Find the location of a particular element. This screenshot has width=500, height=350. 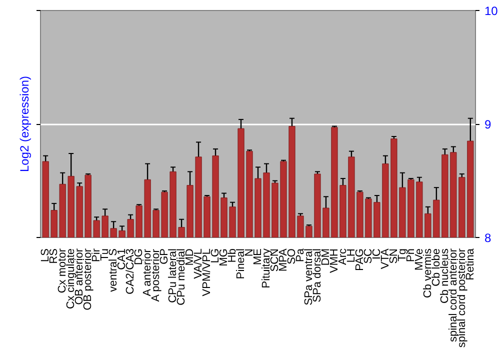

y-tick-label: 8 is located at coordinates (488, 238).